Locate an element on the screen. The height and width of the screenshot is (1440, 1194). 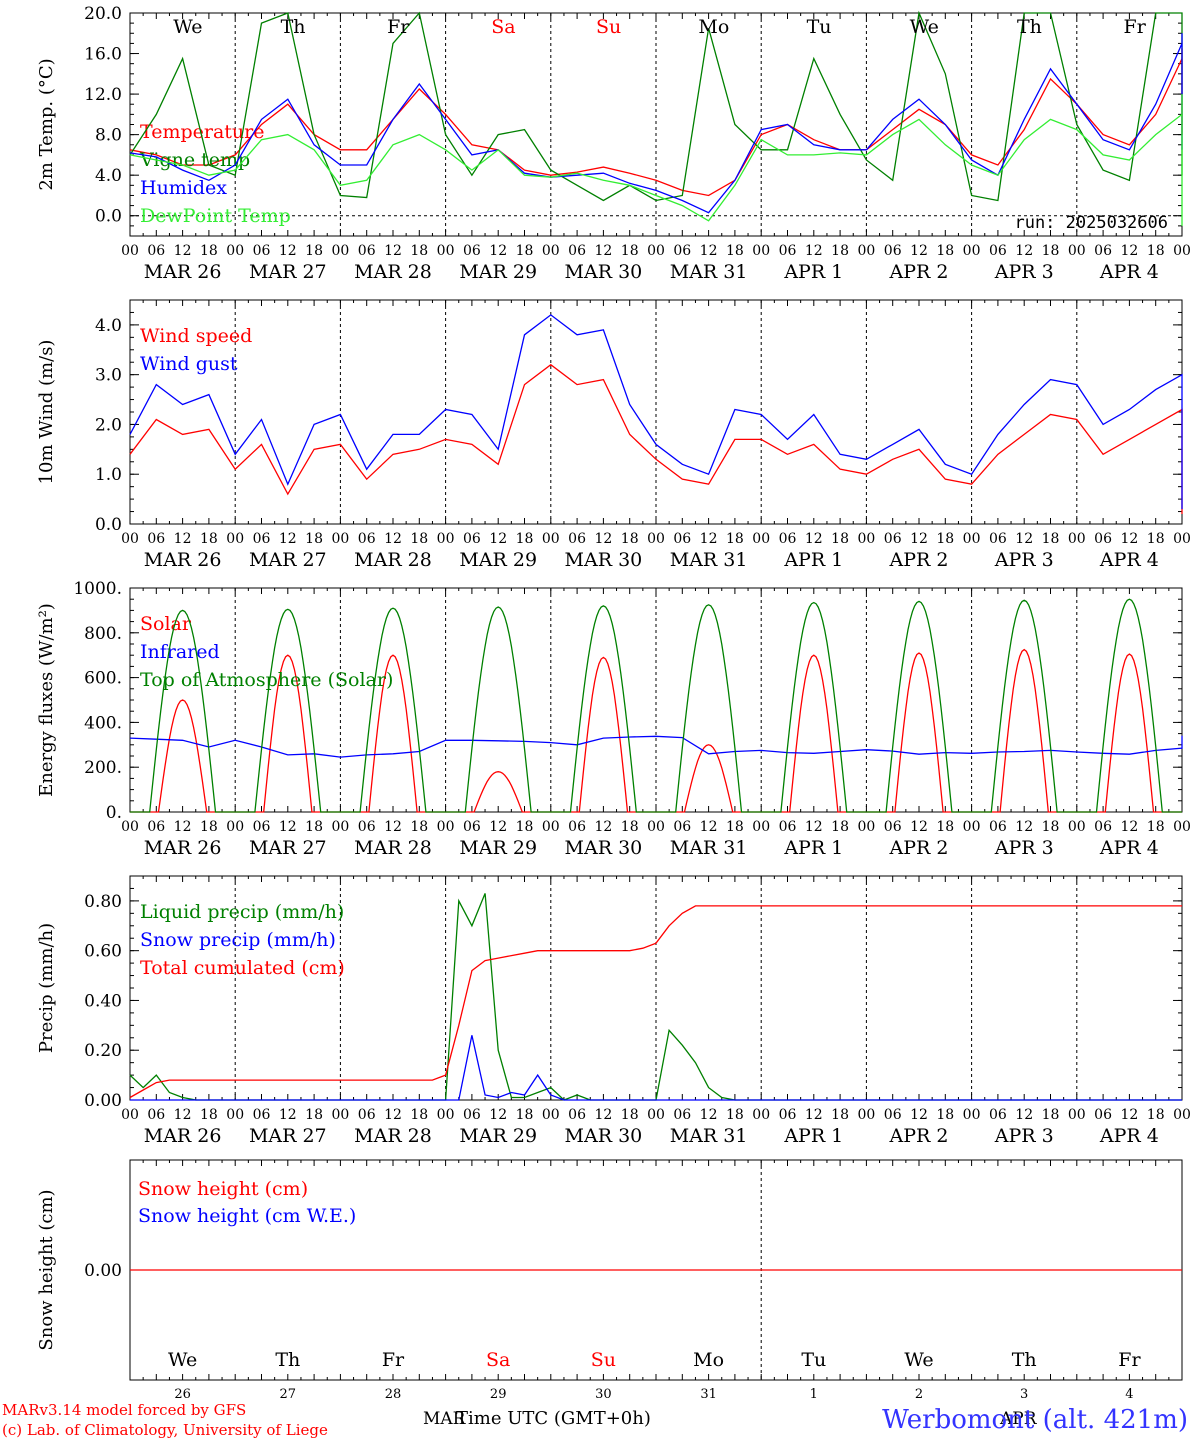
y-tick-label: 20.0 is located at coordinates (103, 14).